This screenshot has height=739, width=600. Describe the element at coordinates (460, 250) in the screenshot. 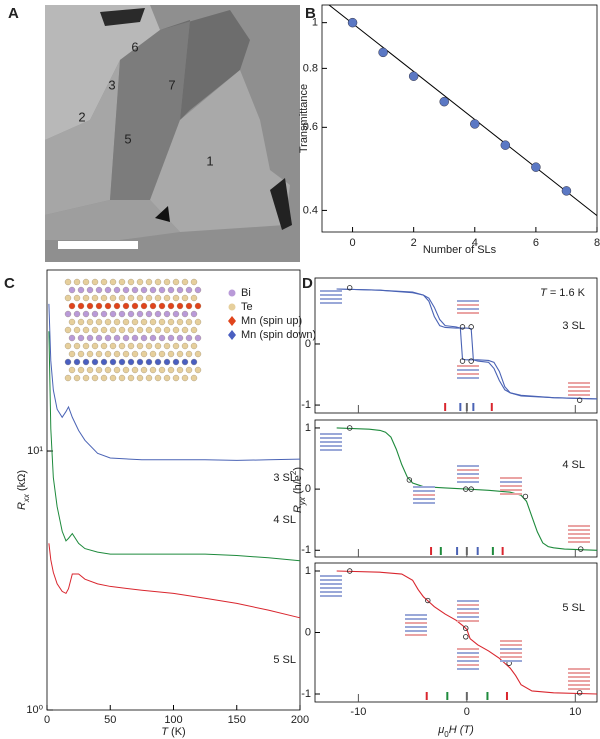

I see `x-axis-label: Number of SLs` at that location.